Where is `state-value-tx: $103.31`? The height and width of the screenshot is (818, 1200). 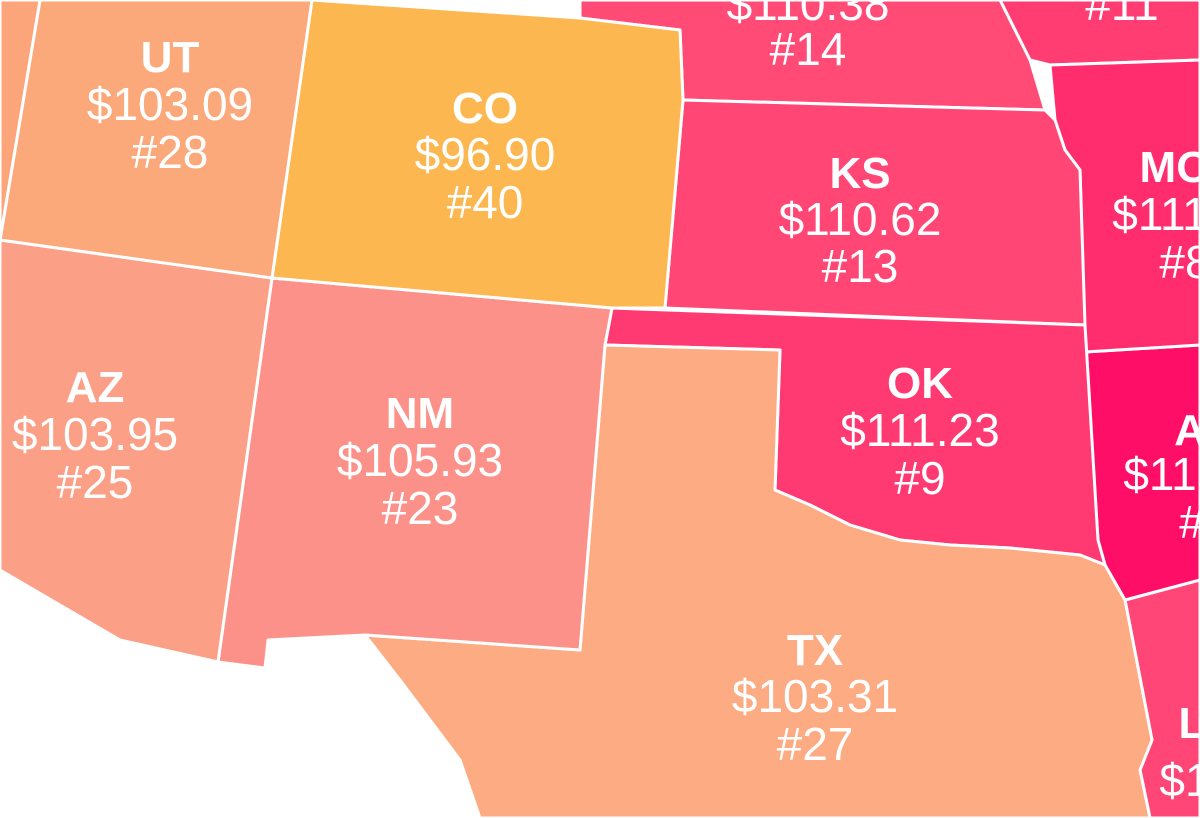
state-value-tx: $103.31 is located at coordinates (815, 696).